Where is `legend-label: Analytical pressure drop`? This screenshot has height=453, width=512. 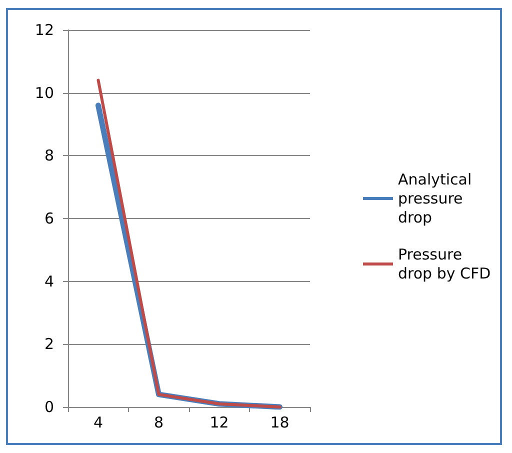
legend-label: Analytical pressure drop is located at coordinates (437, 198).